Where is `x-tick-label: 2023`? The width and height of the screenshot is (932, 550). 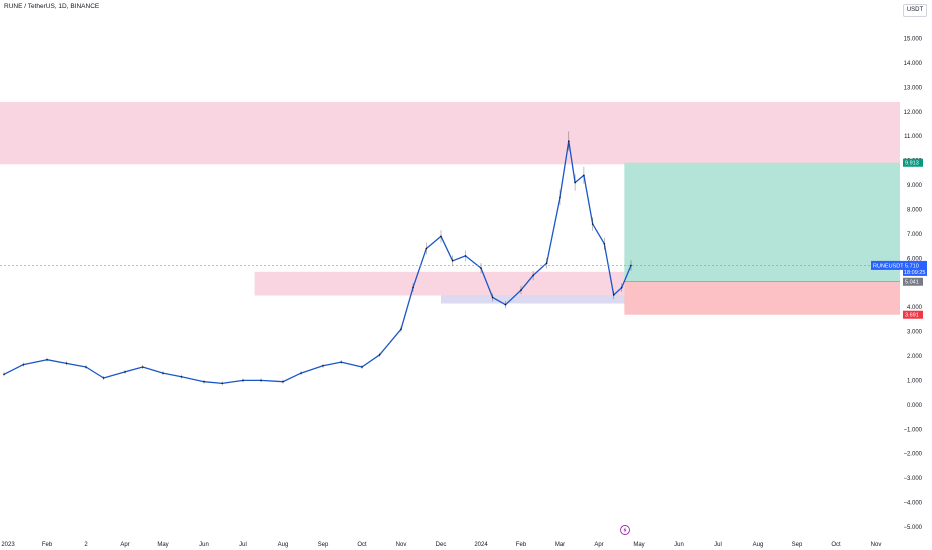
x-tick-label: 2023 is located at coordinates (8, 545).